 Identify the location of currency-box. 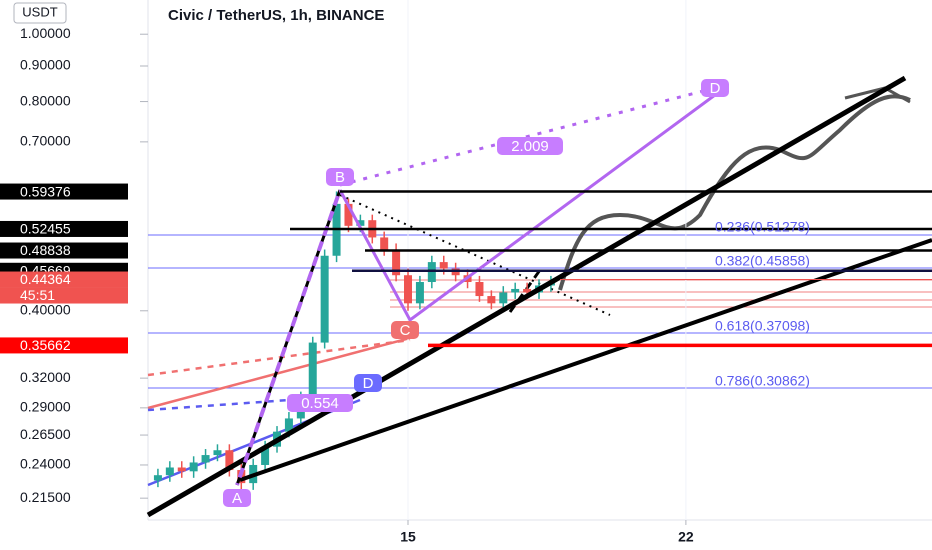
(40, 13).